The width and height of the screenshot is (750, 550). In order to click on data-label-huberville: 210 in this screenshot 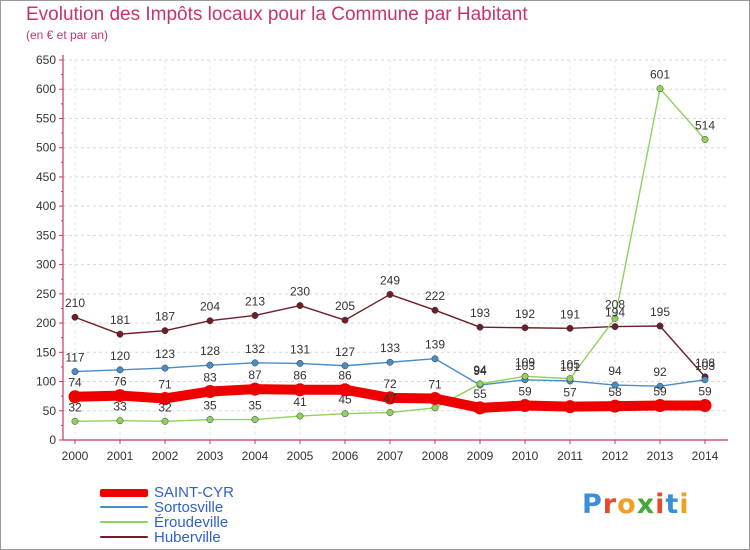, I will do `click(75, 303)`.